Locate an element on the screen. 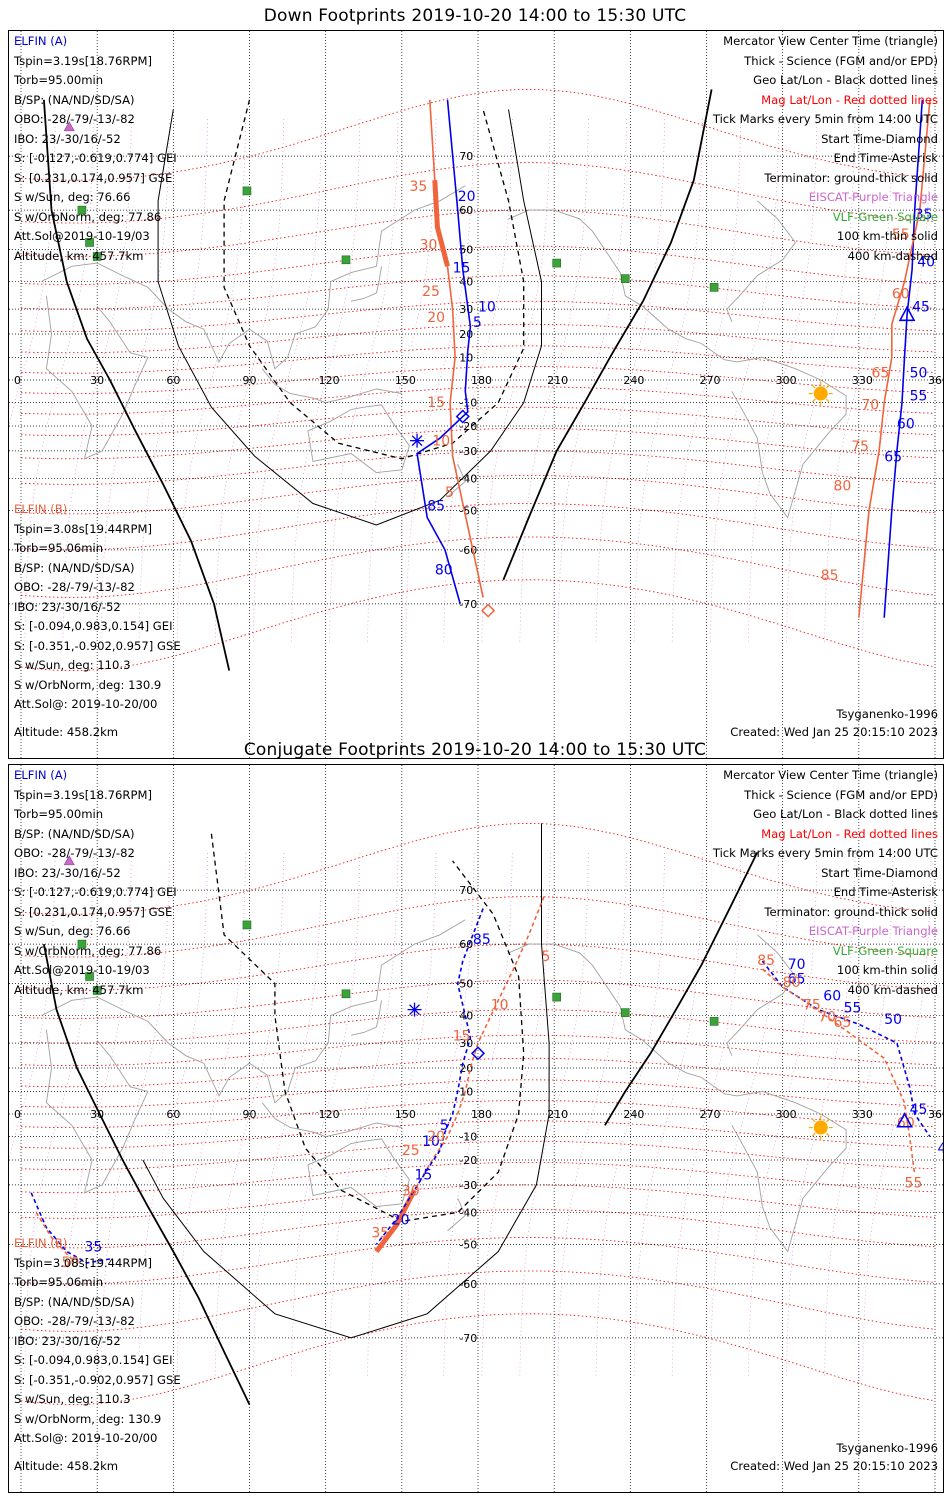  lon-tick-label: 90 is located at coordinates (250, 380).